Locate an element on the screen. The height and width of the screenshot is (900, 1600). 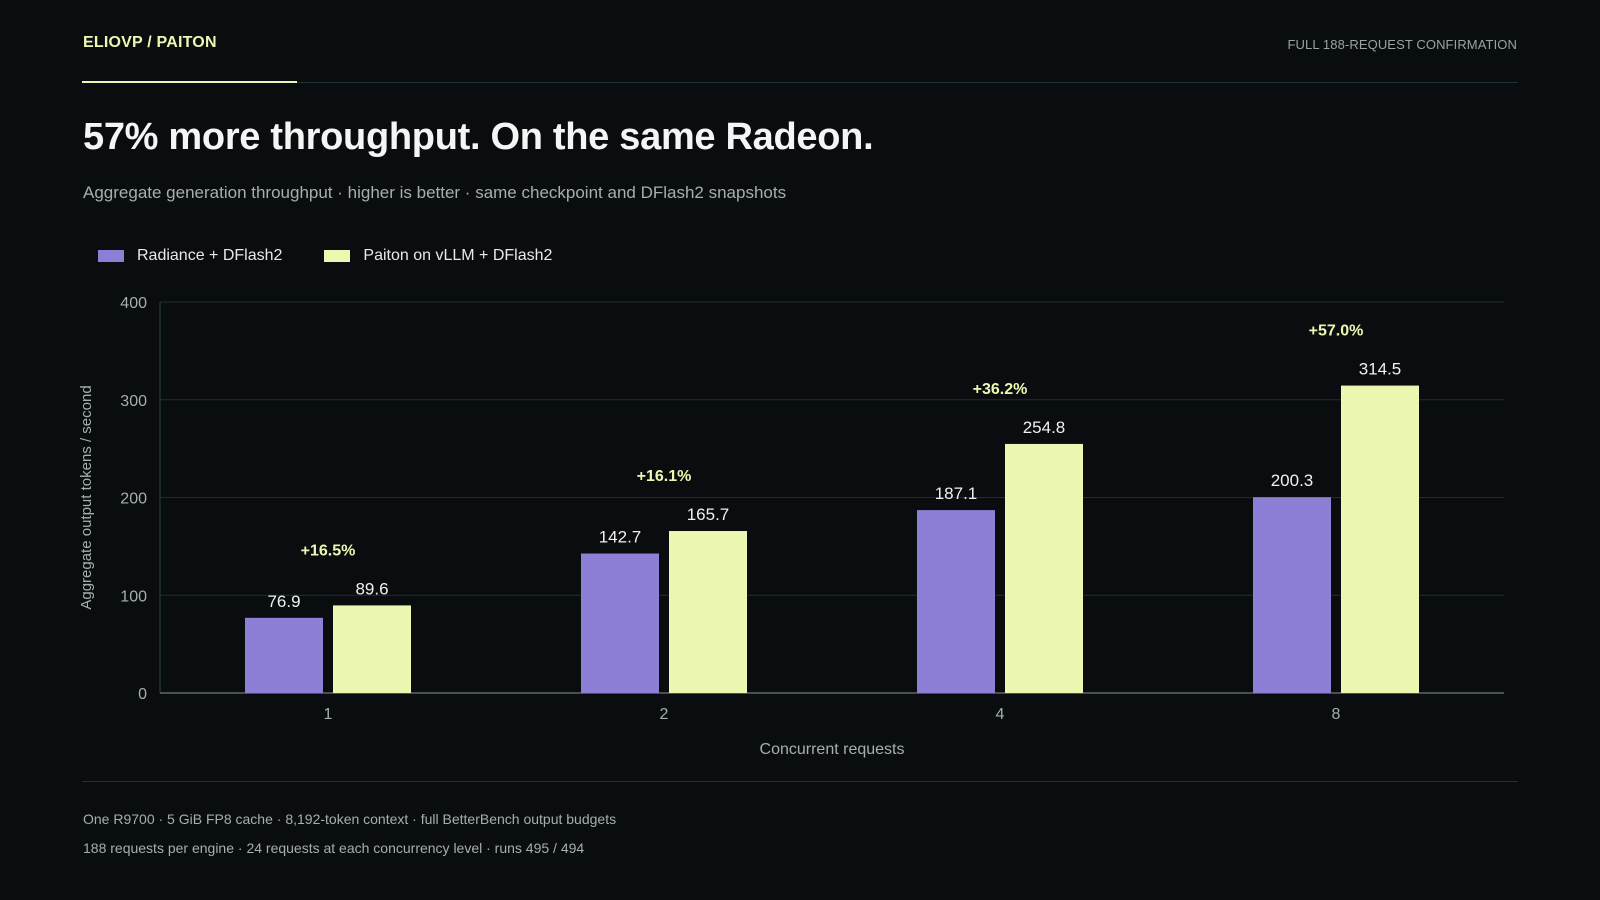
footer-divider is located at coordinates (800, 781).